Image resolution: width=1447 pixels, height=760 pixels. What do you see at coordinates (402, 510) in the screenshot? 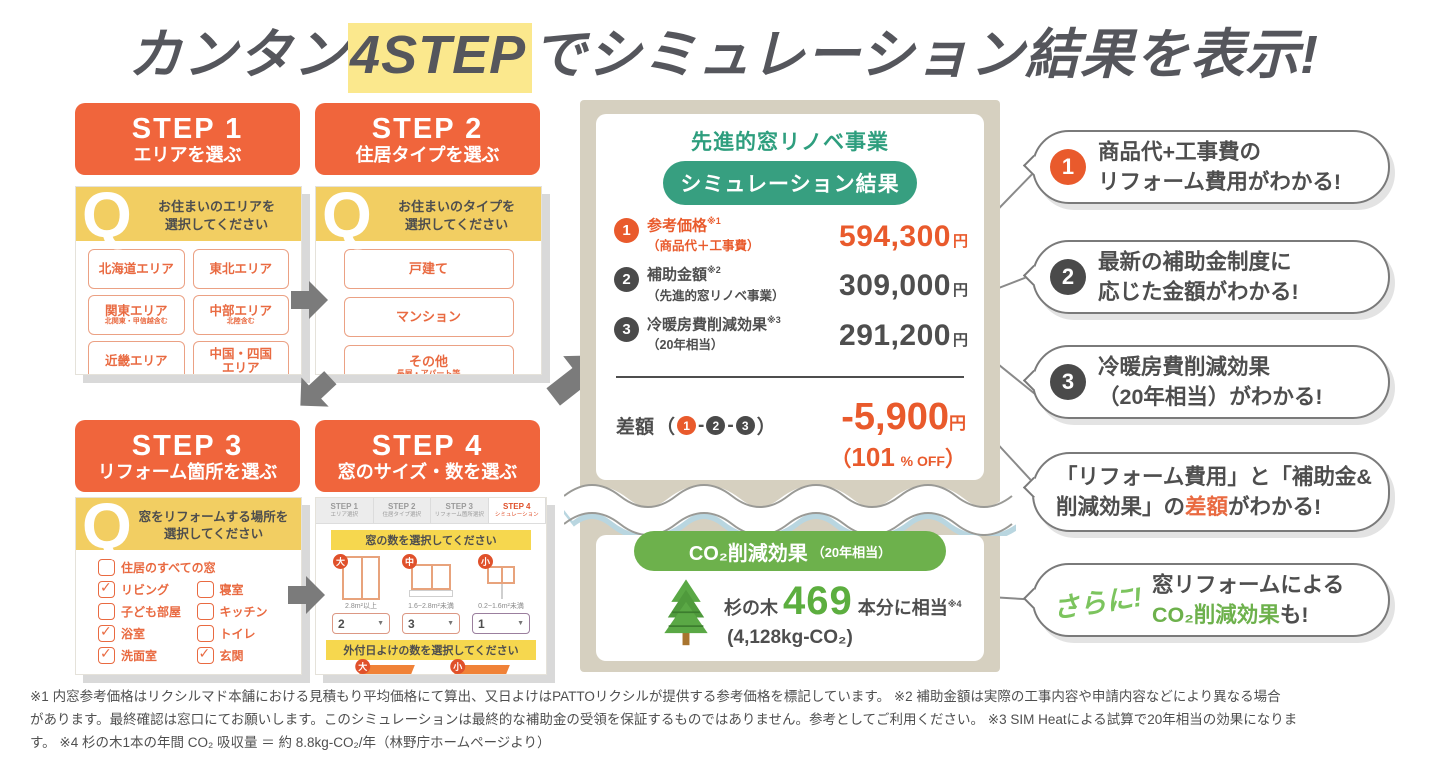
I see `tab-step2: STEP 2 住居タイプ選択` at bounding box center [402, 510].